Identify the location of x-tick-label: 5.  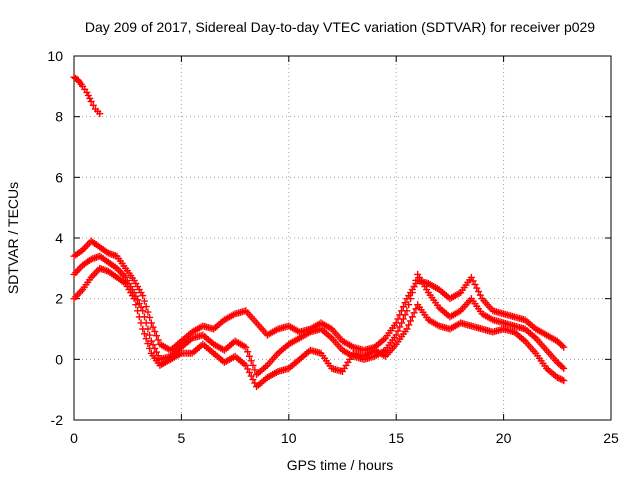
(182, 438).